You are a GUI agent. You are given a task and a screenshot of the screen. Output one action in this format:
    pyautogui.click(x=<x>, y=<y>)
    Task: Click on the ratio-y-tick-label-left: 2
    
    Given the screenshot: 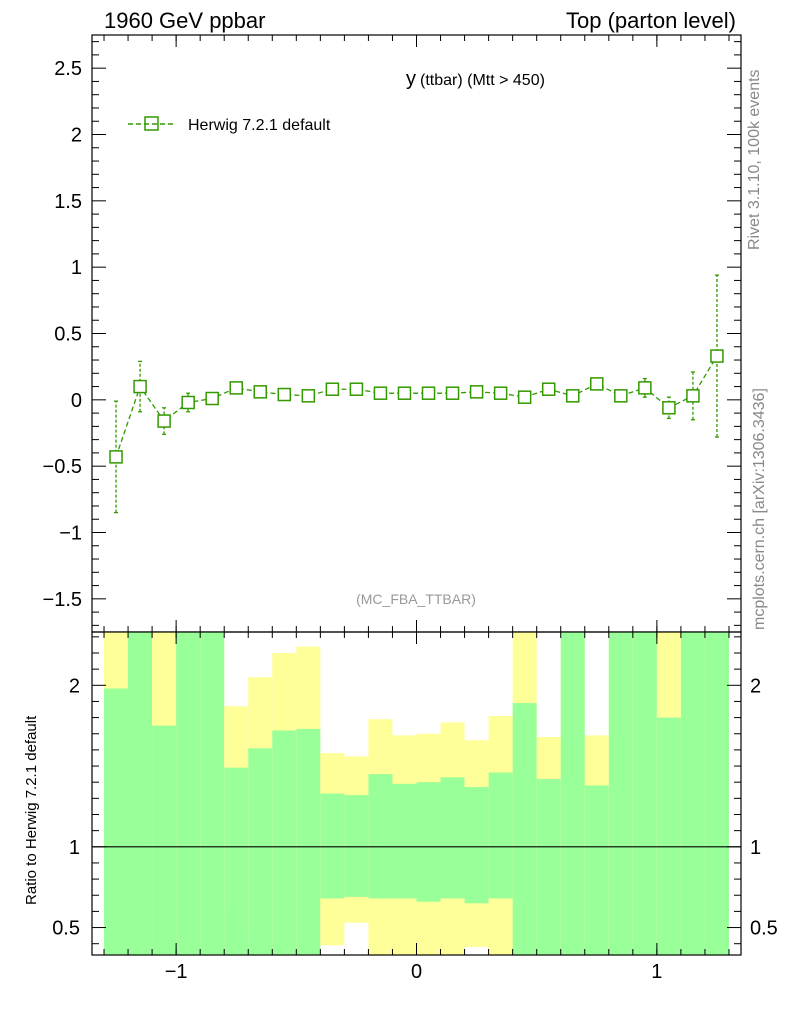 What is the action you would take?
    pyautogui.click(x=74, y=686)
    